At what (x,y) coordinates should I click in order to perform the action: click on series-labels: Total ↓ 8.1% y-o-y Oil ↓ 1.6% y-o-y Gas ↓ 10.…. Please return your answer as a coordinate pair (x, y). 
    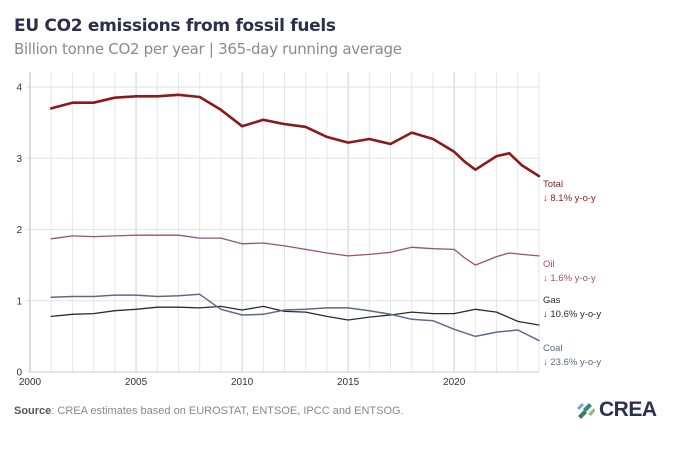
    Looking at the image, I should click on (572, 273).